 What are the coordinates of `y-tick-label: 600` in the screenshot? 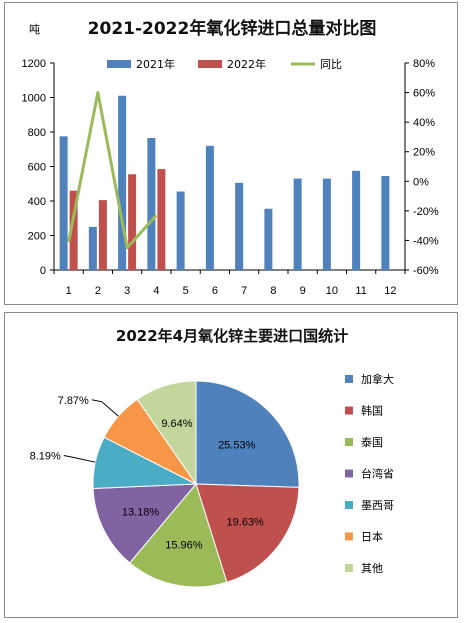 It's located at (37, 168).